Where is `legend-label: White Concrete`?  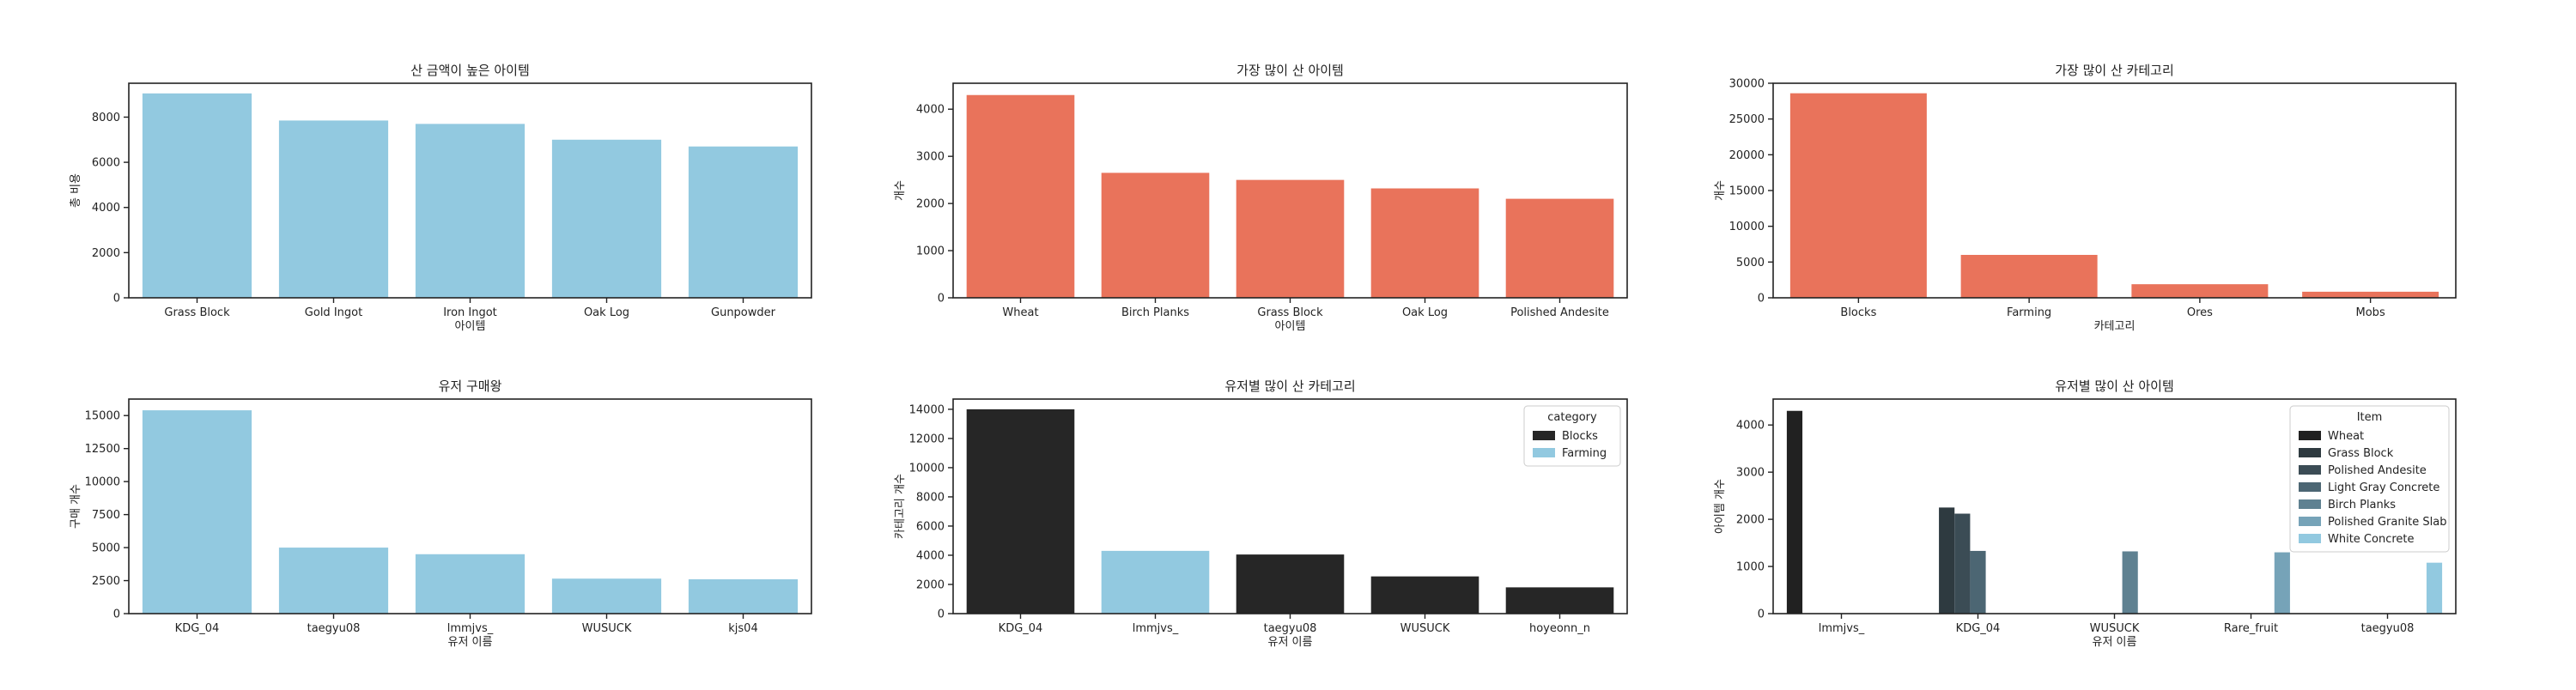 legend-label: White Concrete is located at coordinates (2371, 539).